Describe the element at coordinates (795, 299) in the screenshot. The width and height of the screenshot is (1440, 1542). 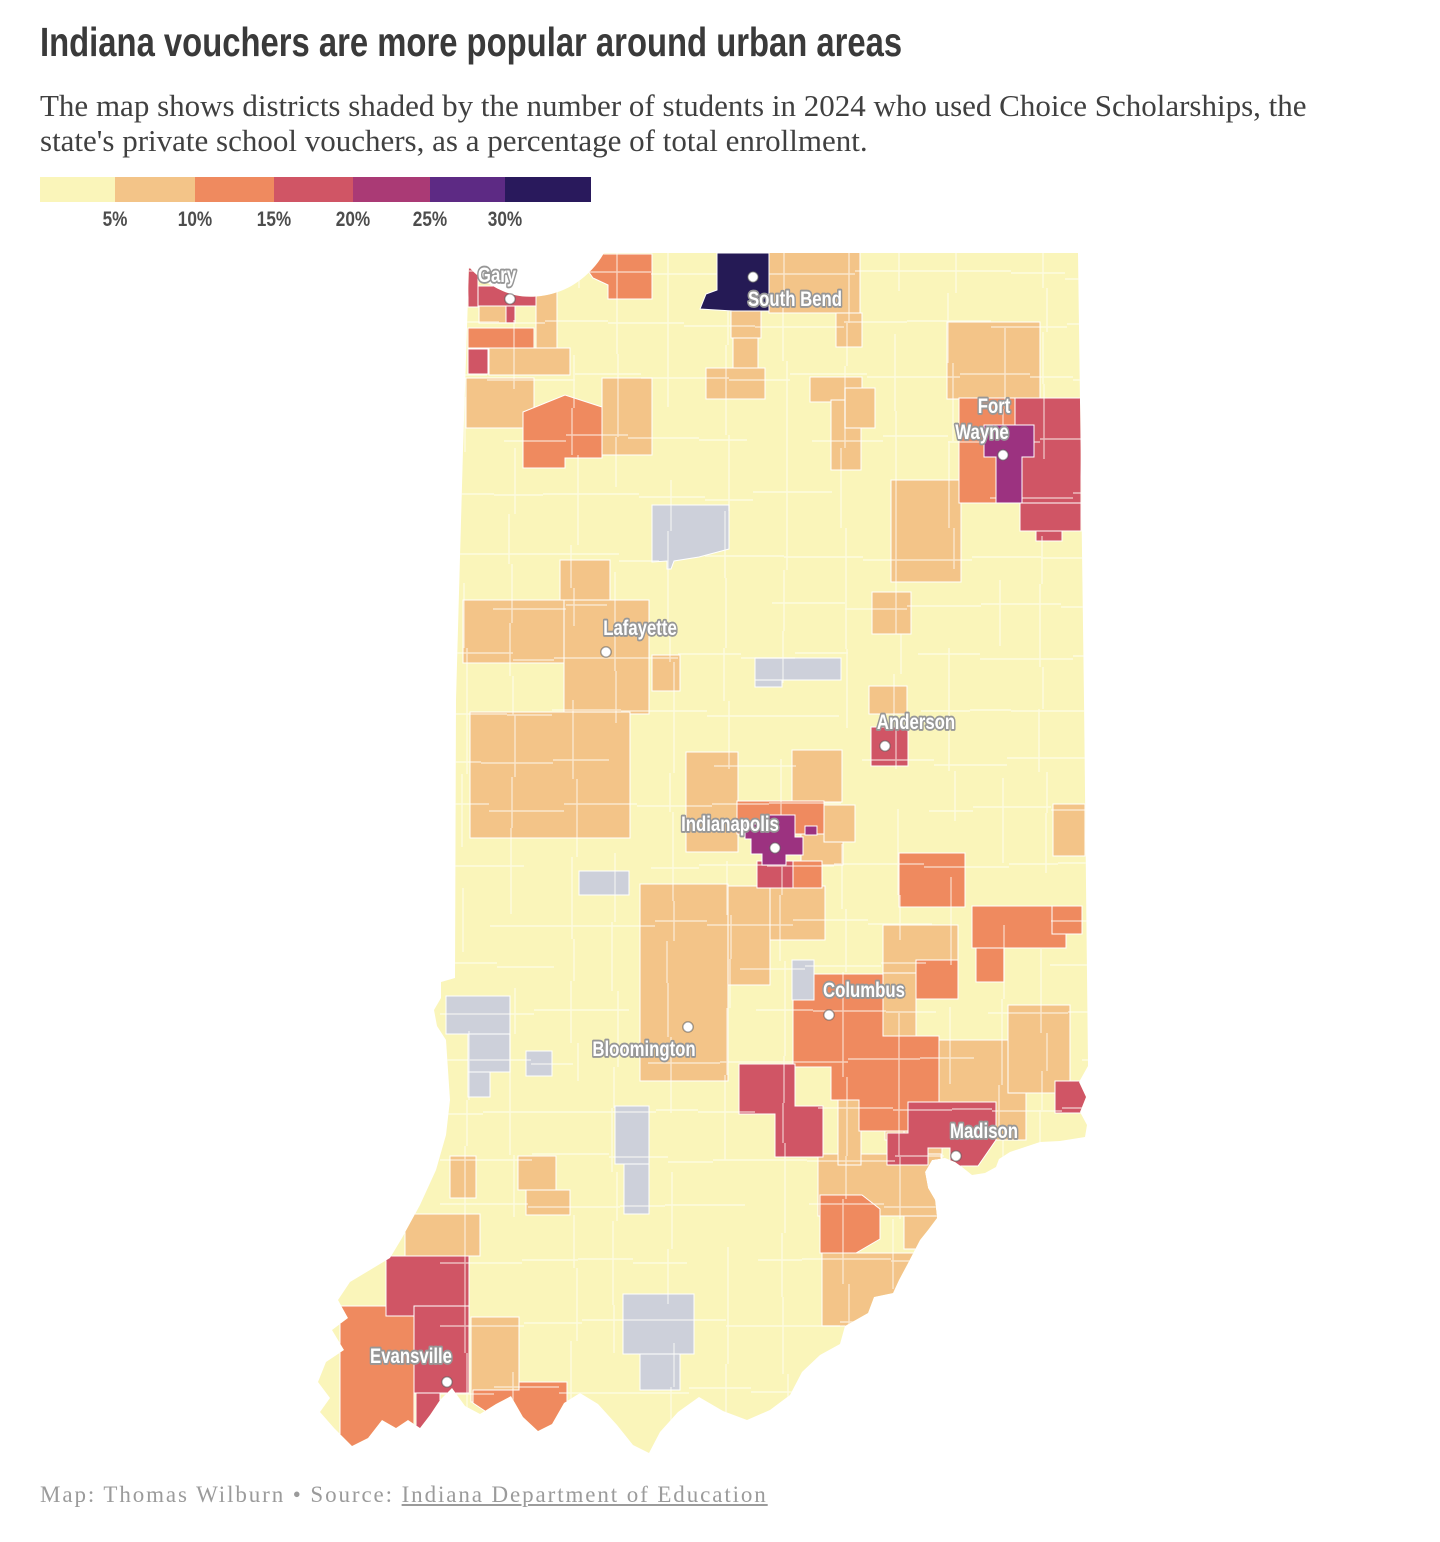
I see `svg-text: South Bend` at that location.